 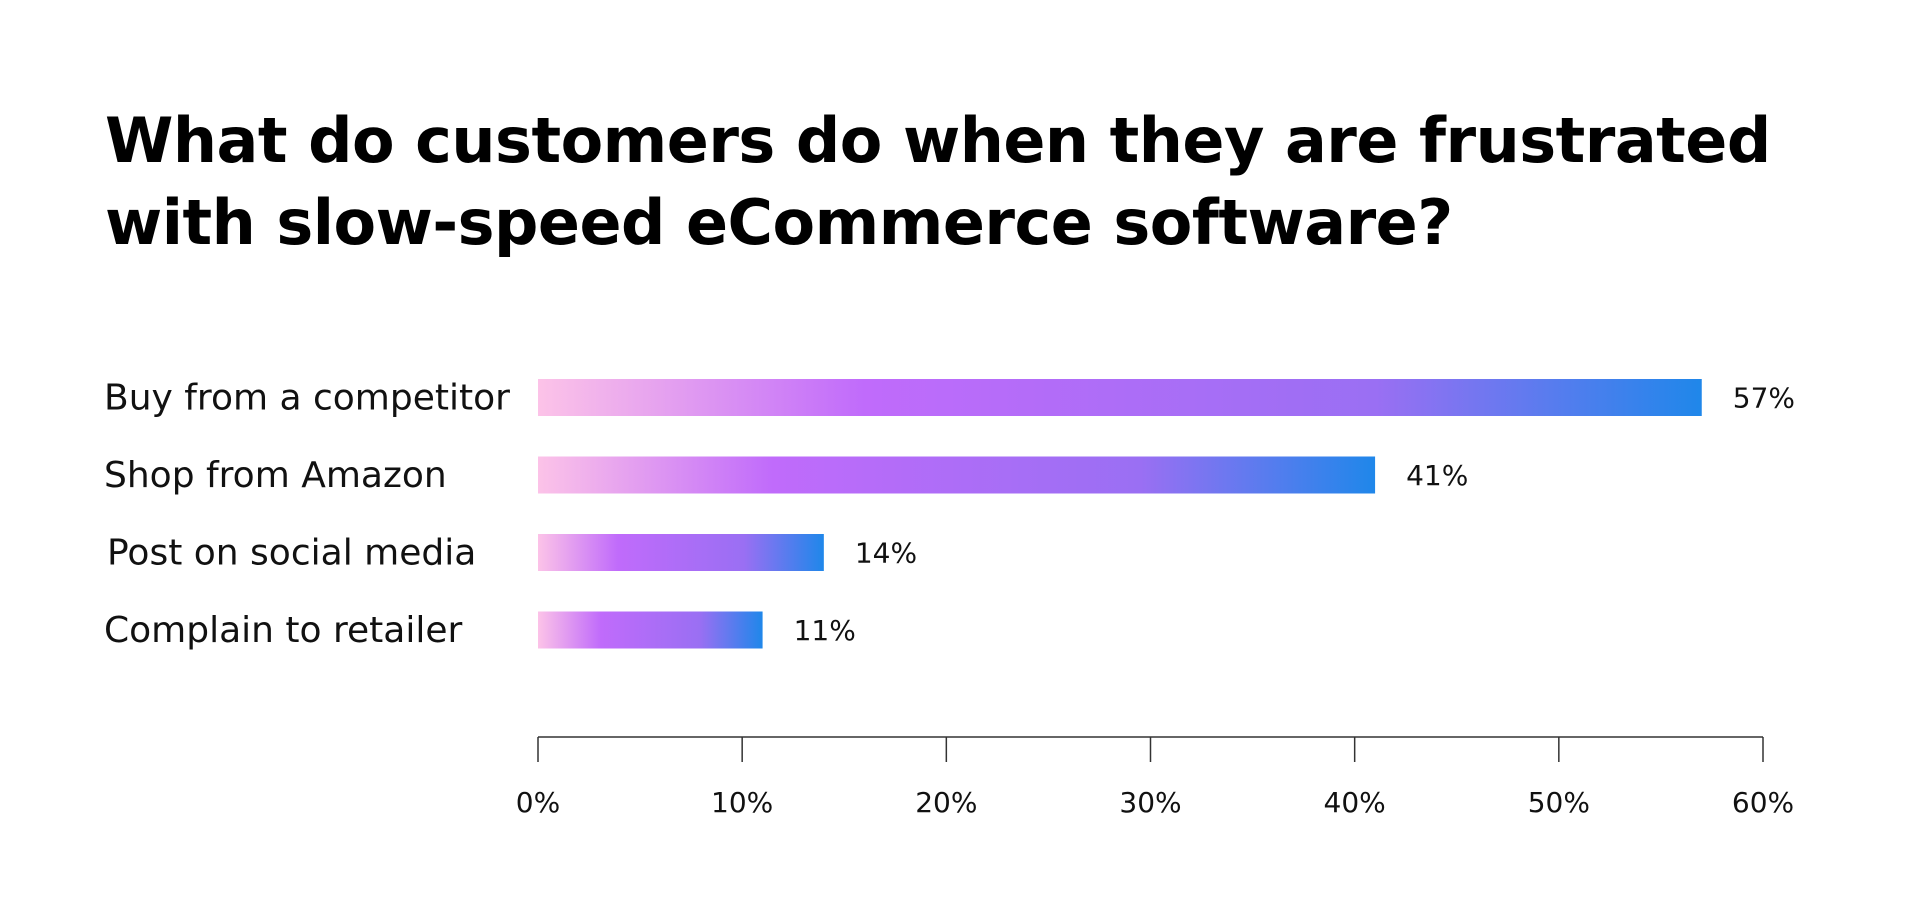 What do you see at coordinates (1437, 475) in the screenshot?
I see `value-label: 41%` at bounding box center [1437, 475].